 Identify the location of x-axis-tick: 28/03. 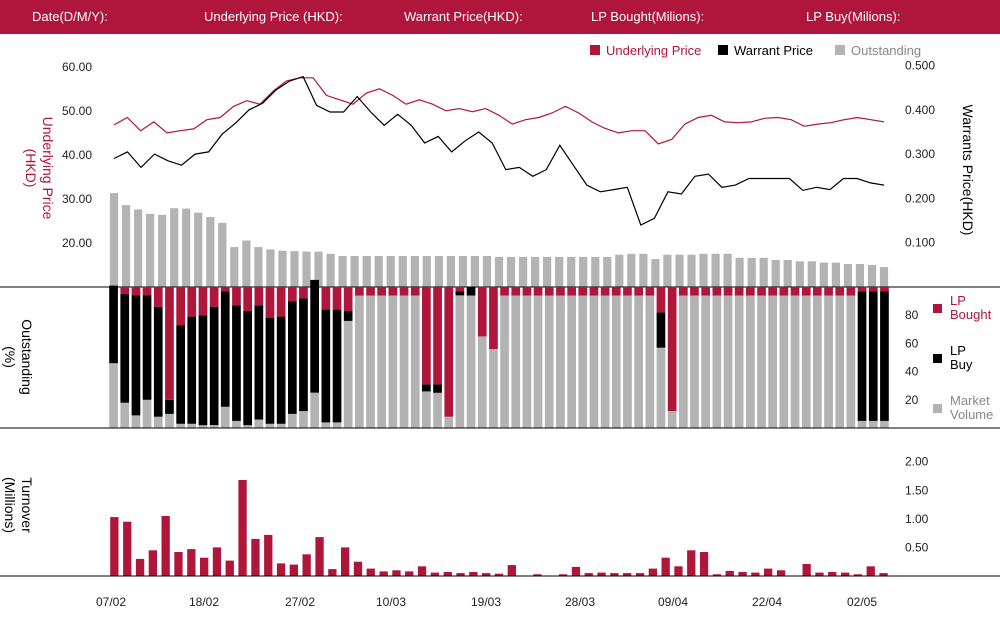
(580, 602).